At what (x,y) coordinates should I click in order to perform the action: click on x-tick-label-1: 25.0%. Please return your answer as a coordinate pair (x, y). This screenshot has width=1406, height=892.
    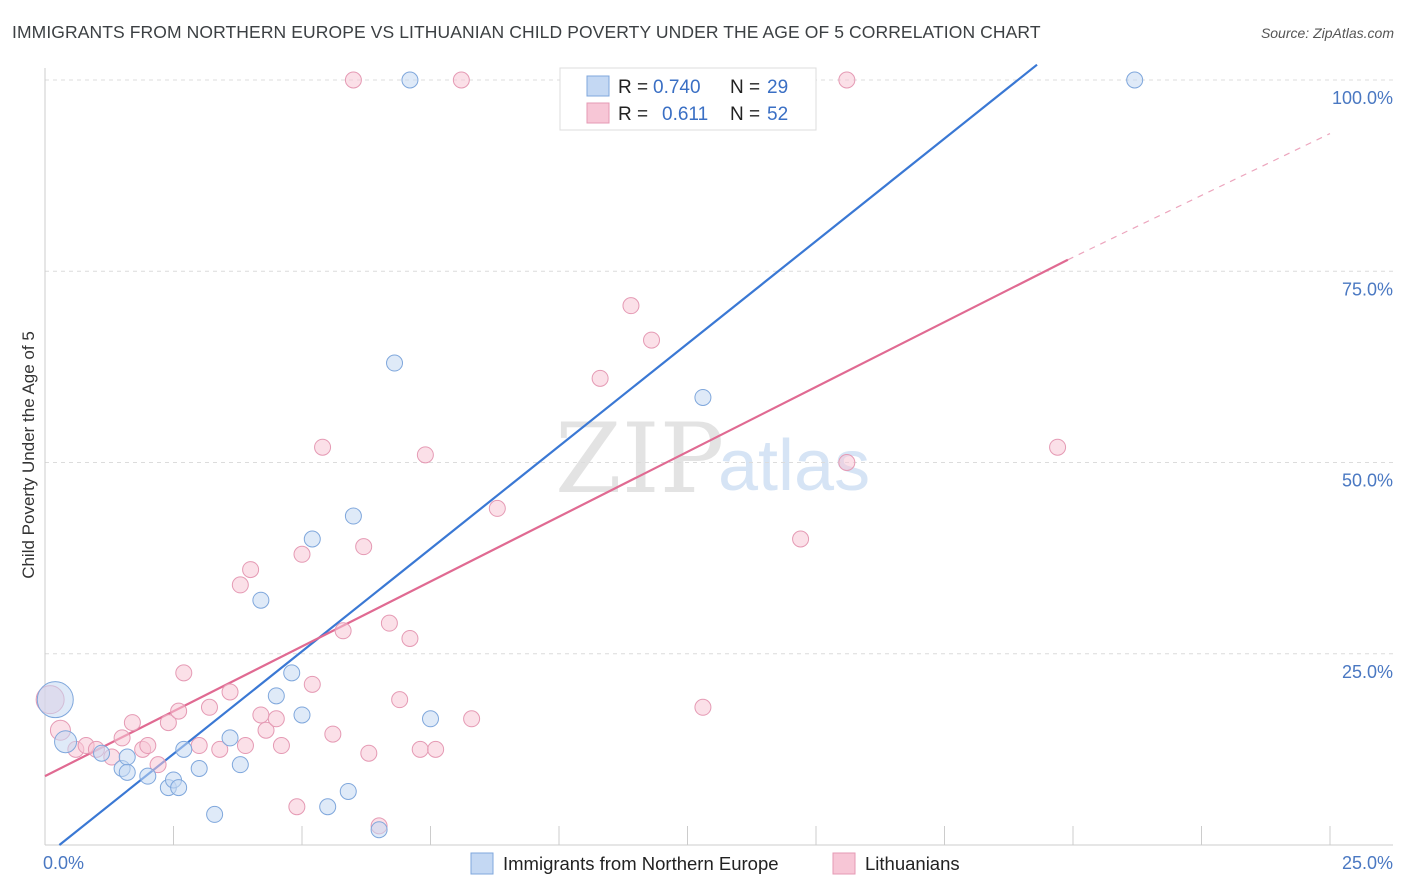
    Looking at the image, I should click on (1367, 863).